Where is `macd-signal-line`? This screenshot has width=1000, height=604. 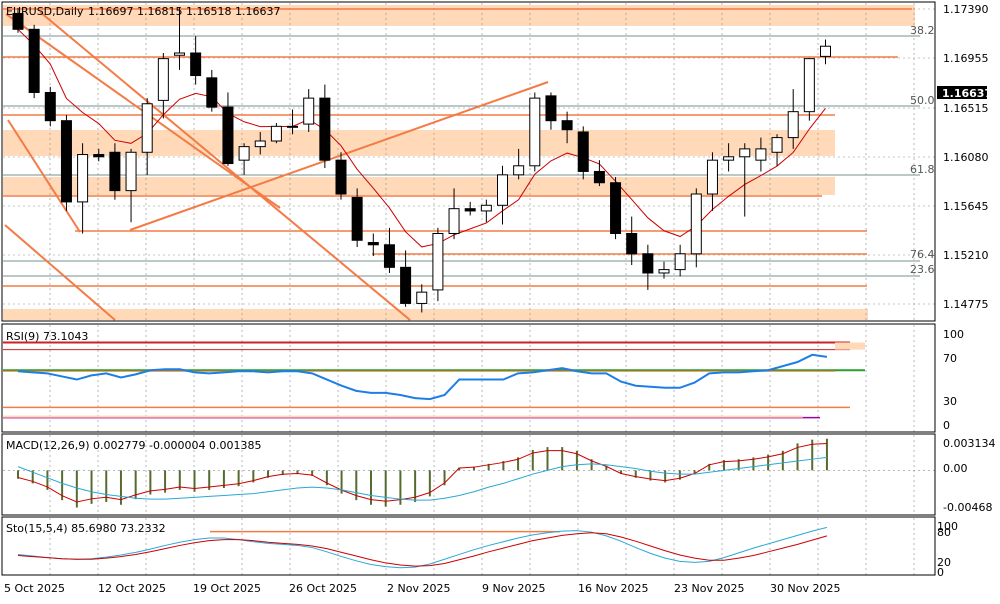 macd-signal-line is located at coordinates (422, 478).